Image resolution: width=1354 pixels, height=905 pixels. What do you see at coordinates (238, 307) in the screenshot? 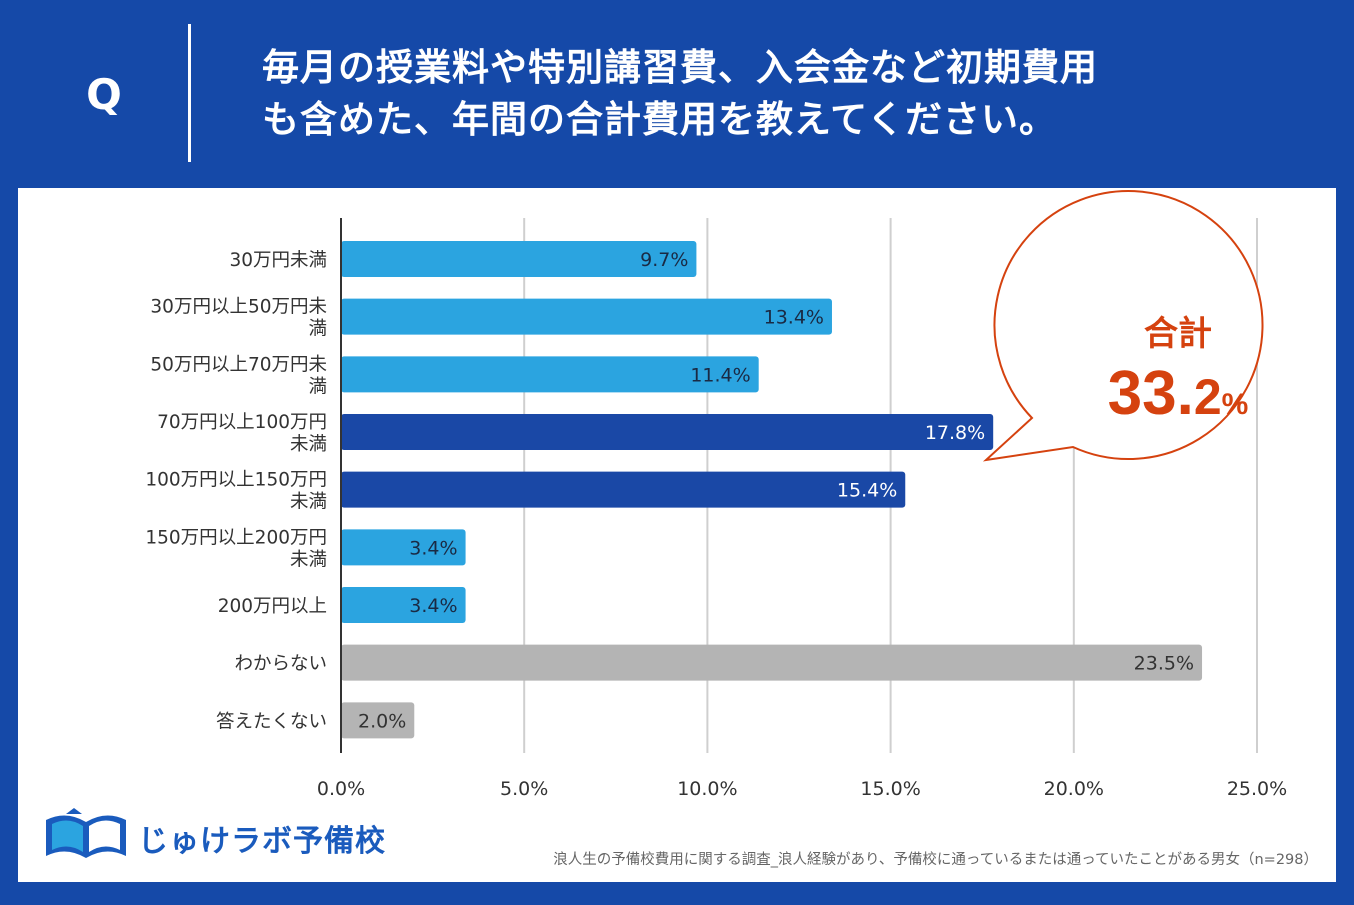
I see `category-label-line: 30万円以上50万円未` at bounding box center [238, 307].